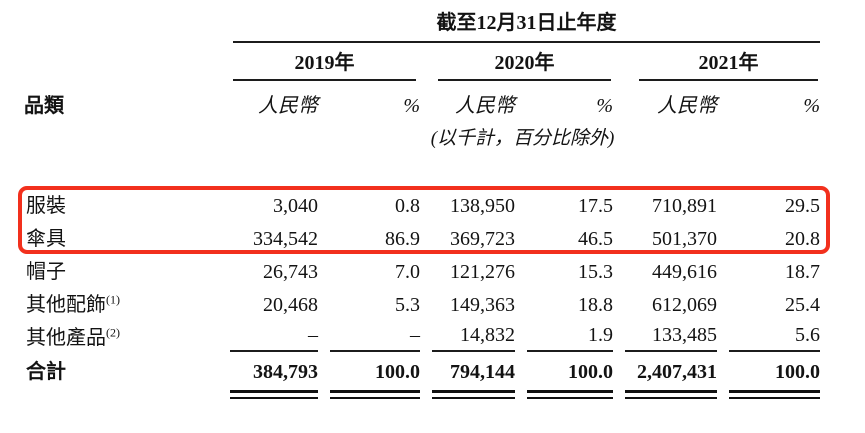 This screenshot has width=865, height=433. I want to click on total-value: 384,793, so click(285, 372).